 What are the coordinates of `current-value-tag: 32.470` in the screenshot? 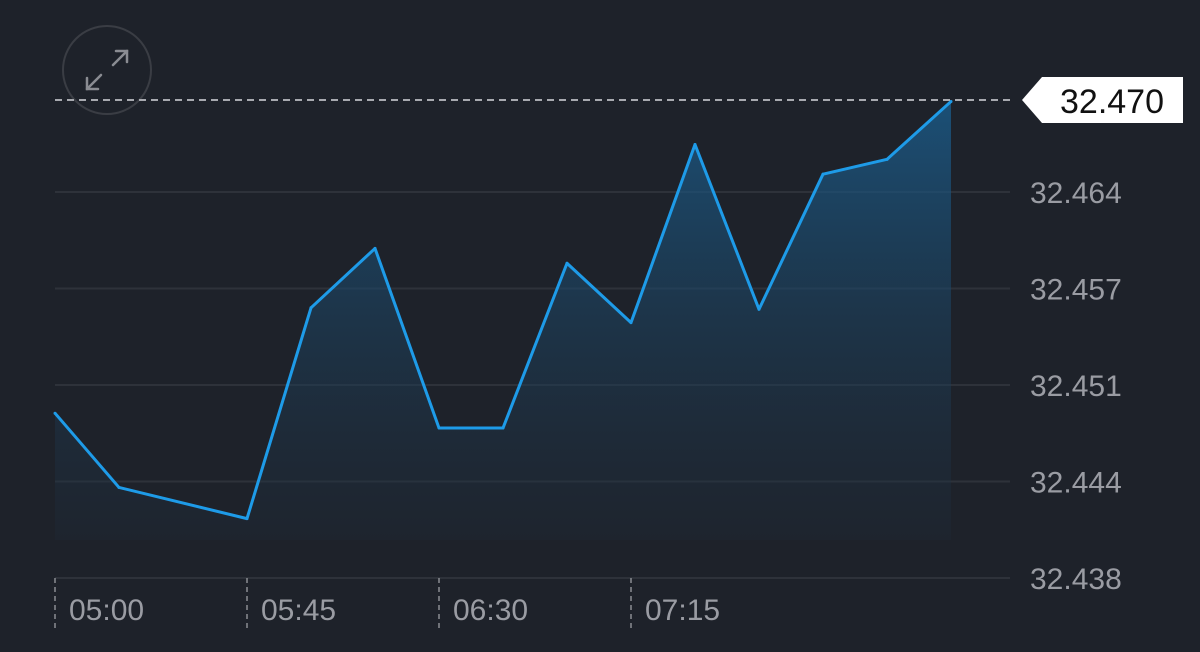 It's located at (619, 100).